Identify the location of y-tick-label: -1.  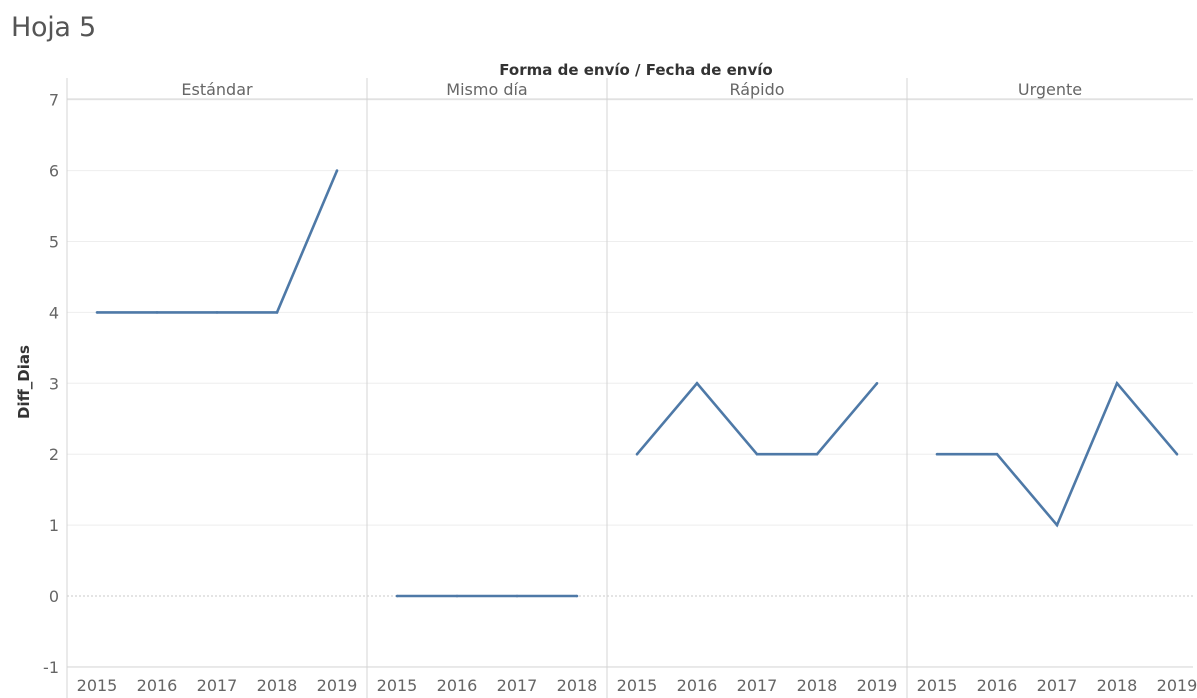
(51, 667).